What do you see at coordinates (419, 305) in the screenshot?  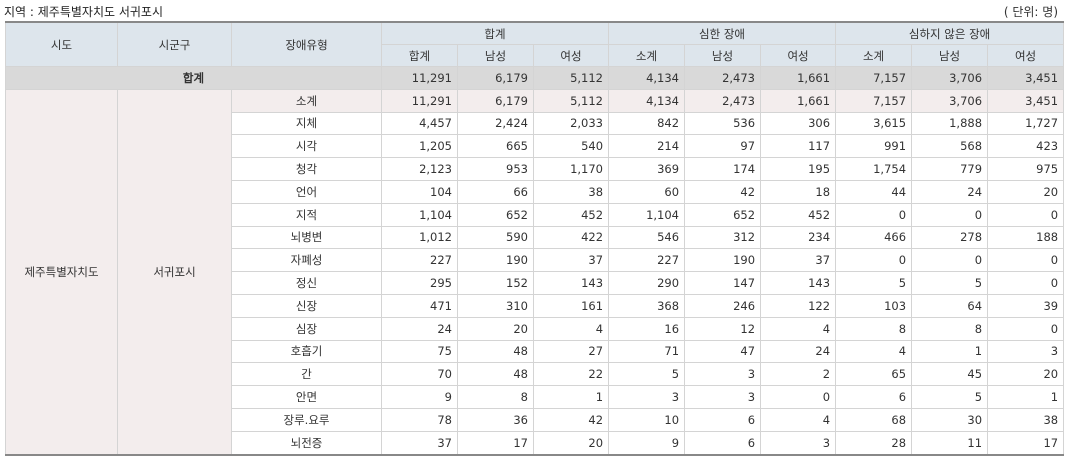 I see `table-cell: 471` at bounding box center [419, 305].